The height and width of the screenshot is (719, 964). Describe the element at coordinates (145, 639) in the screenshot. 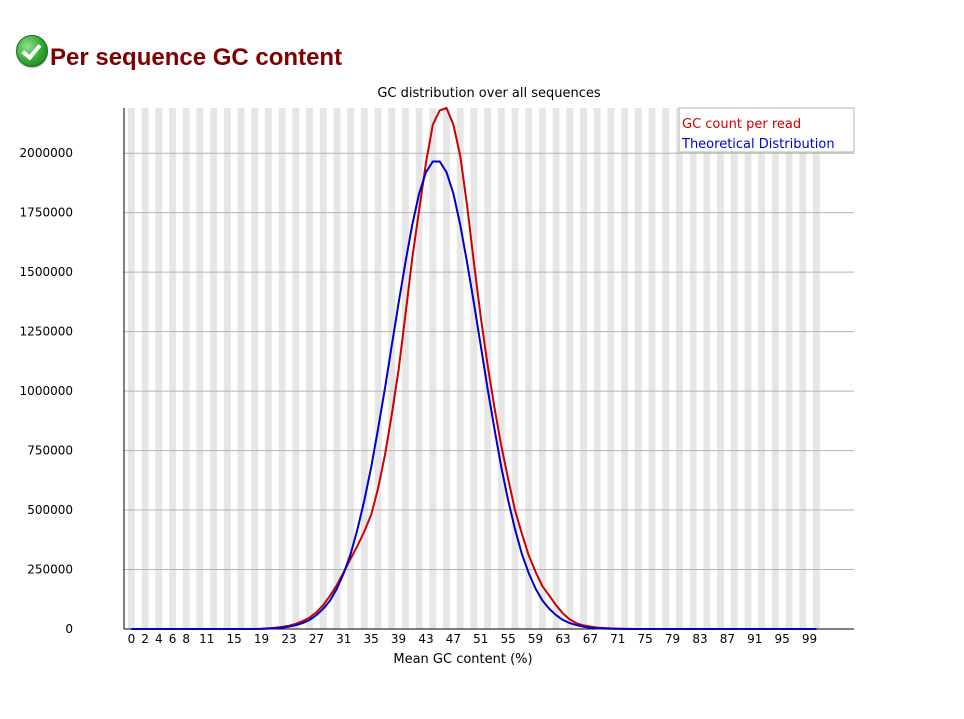

I see `x-tick-label: 2` at that location.